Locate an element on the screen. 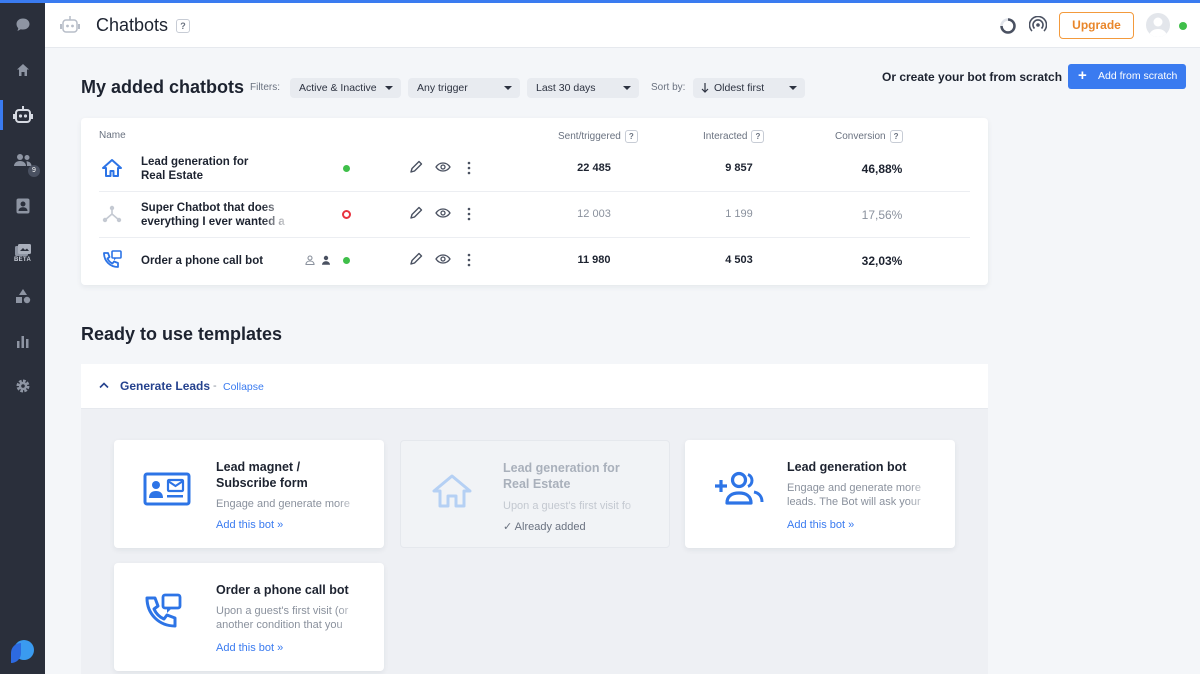 This screenshot has height=674, width=1200. add-from-scratch-button: + Add from scratch is located at coordinates (1127, 76).